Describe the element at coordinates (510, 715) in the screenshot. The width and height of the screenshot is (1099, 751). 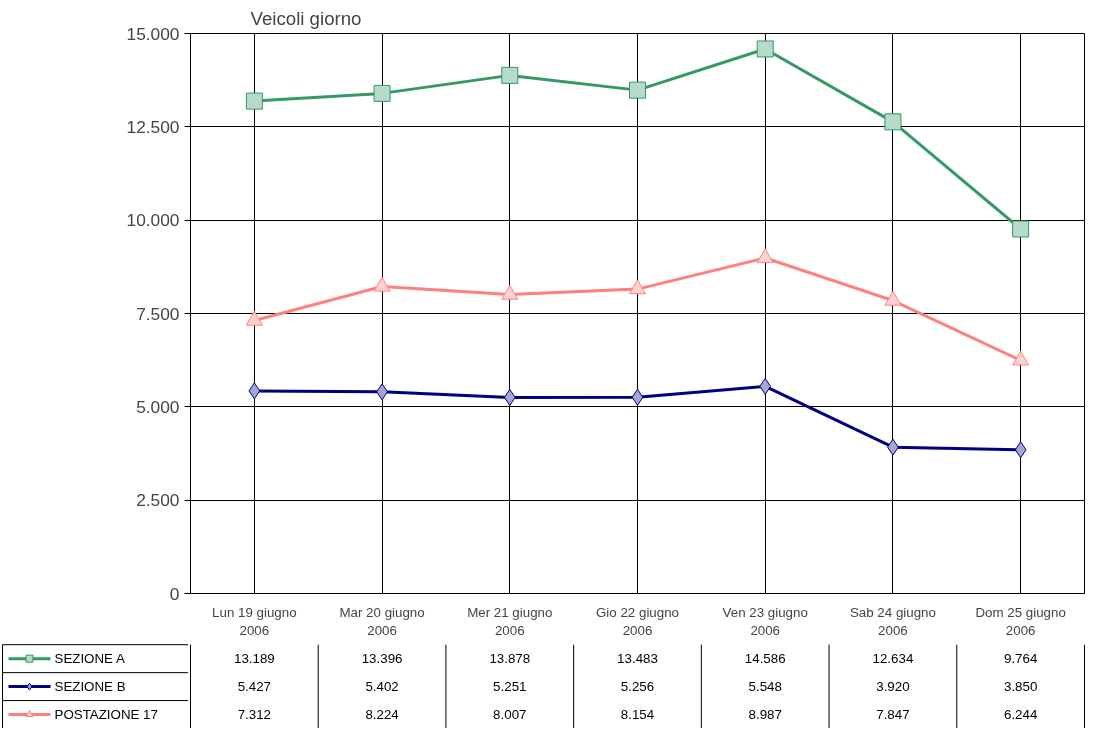
I see `data-label: 8.007` at that location.